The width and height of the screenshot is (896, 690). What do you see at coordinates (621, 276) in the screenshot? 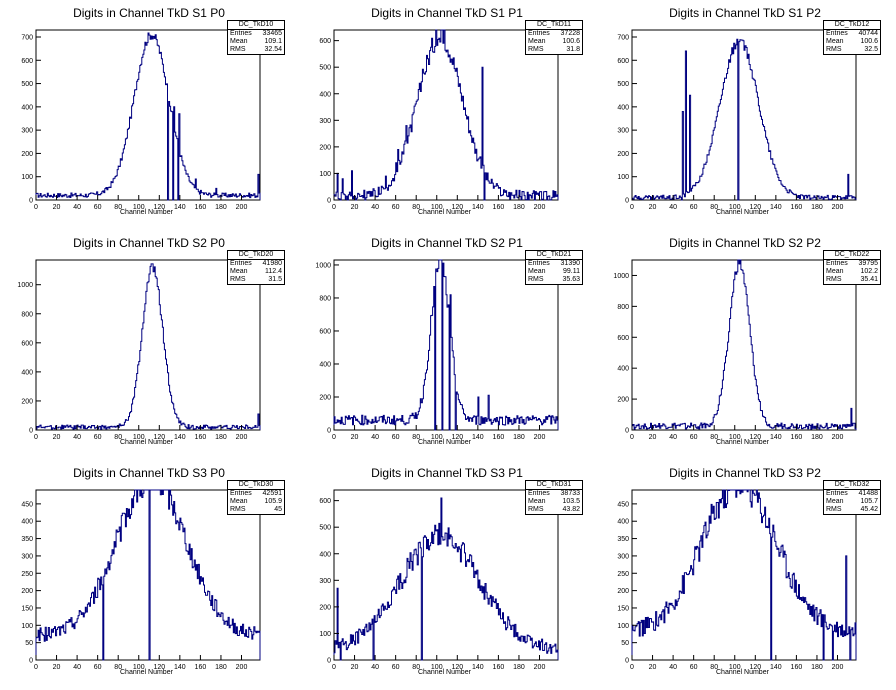
I see `y-tick-label: 1000` at bounding box center [621, 276].